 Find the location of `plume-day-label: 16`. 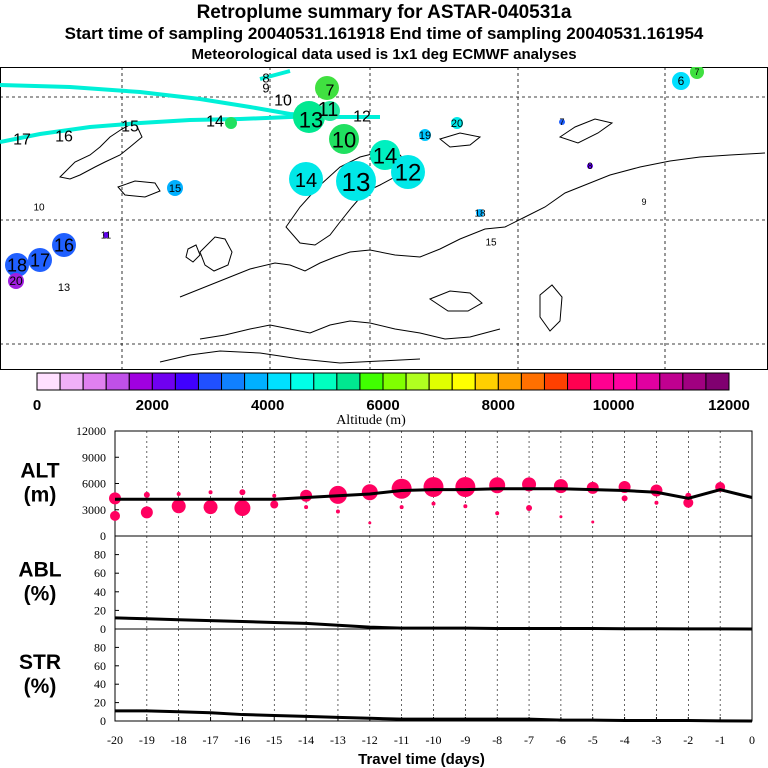

plume-day-label: 16 is located at coordinates (64, 137).